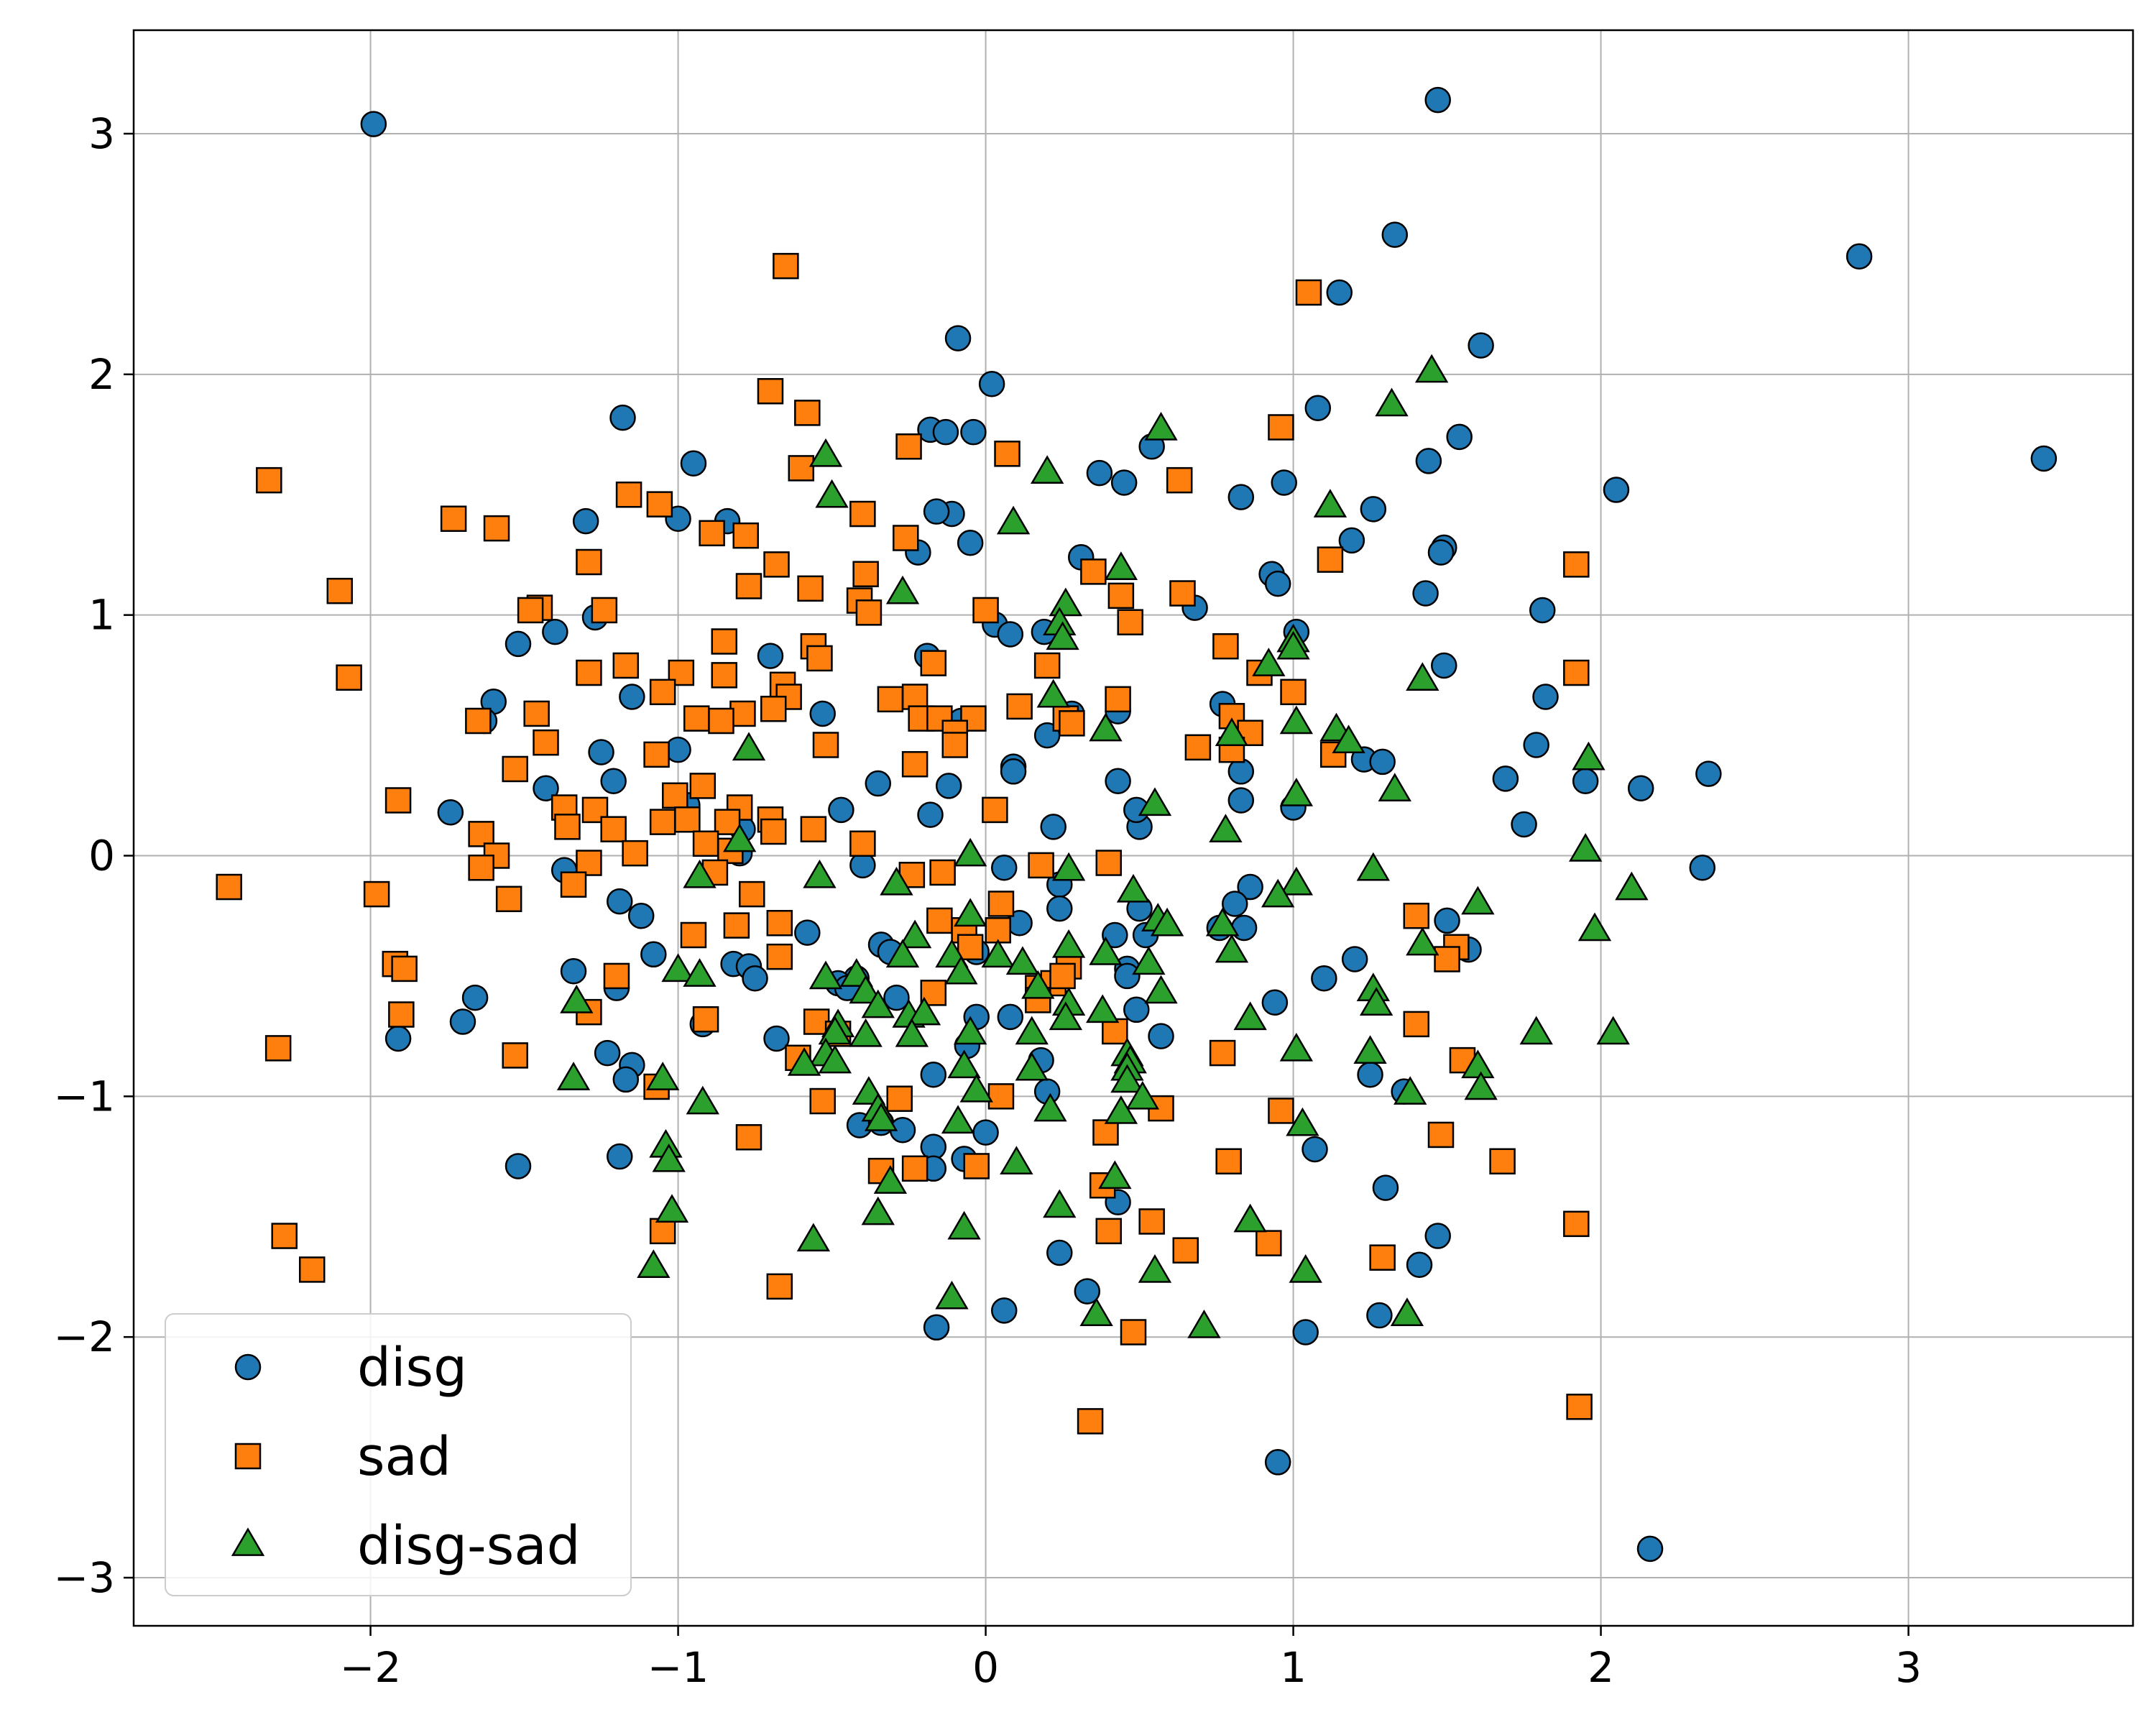 The height and width of the screenshot is (1725, 2156). Describe the element at coordinates (469, 1546) in the screenshot. I see `legend-label-disg-sad: disg-sad` at that location.